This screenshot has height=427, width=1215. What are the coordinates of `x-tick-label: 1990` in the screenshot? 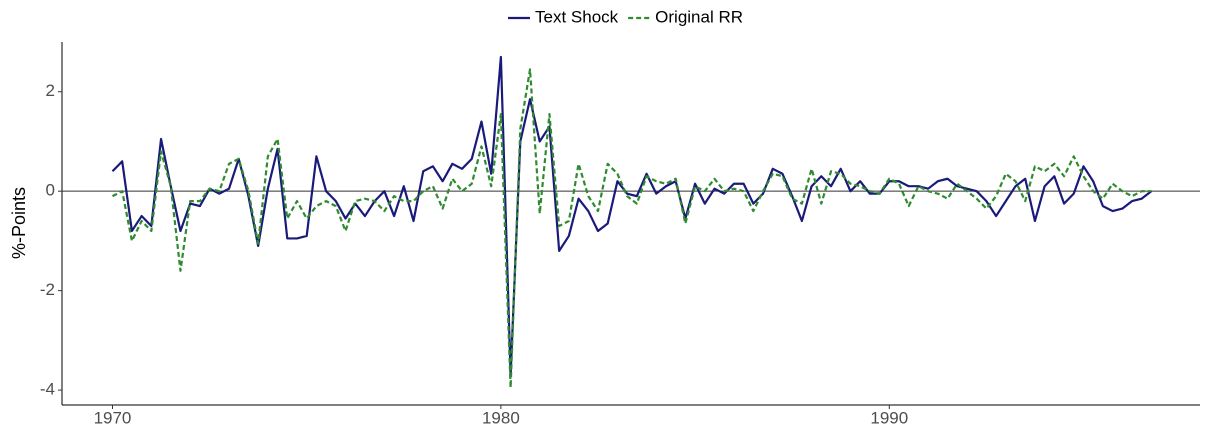 It's located at (889, 417).